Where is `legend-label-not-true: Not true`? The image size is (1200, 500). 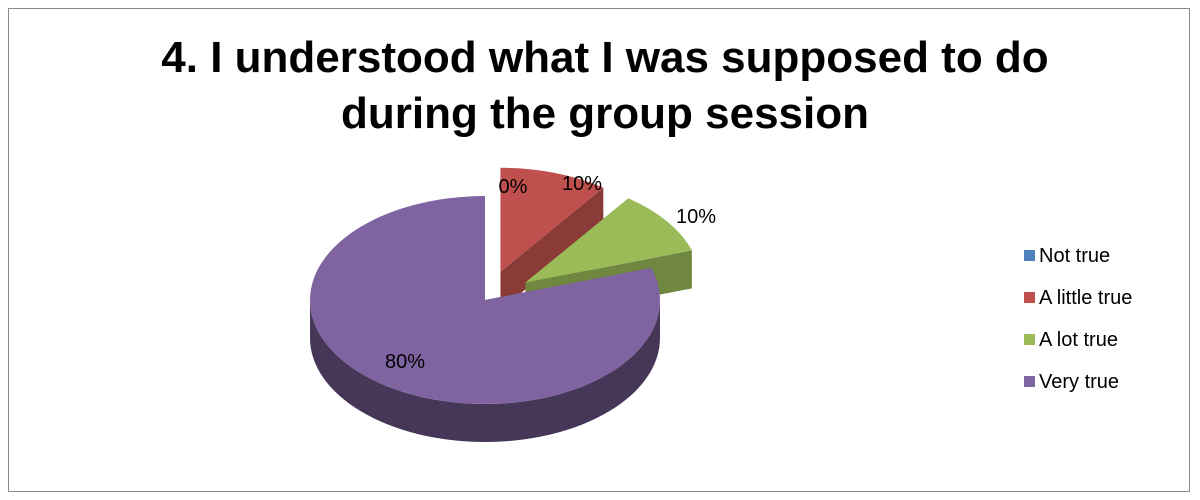
legend-label-not-true: Not true is located at coordinates (1075, 256).